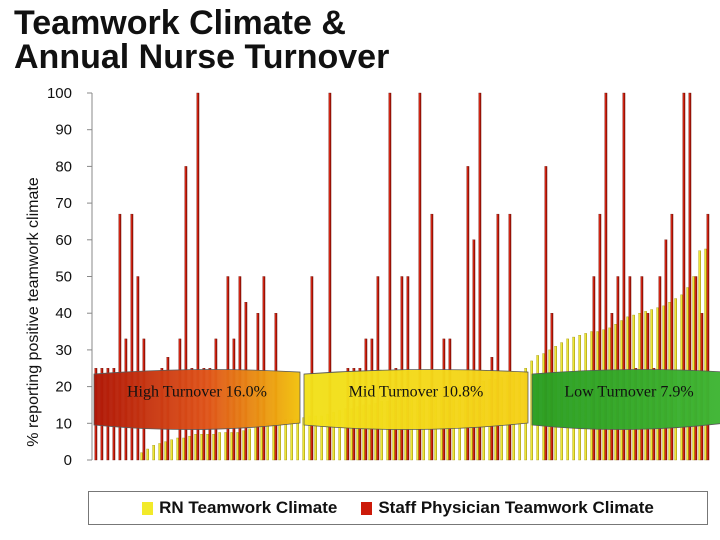 The width and height of the screenshot is (720, 540). Describe the element at coordinates (516, 507) in the screenshot. I see `legend-label-physician: Staff Physician Teamwork Climate` at that location.